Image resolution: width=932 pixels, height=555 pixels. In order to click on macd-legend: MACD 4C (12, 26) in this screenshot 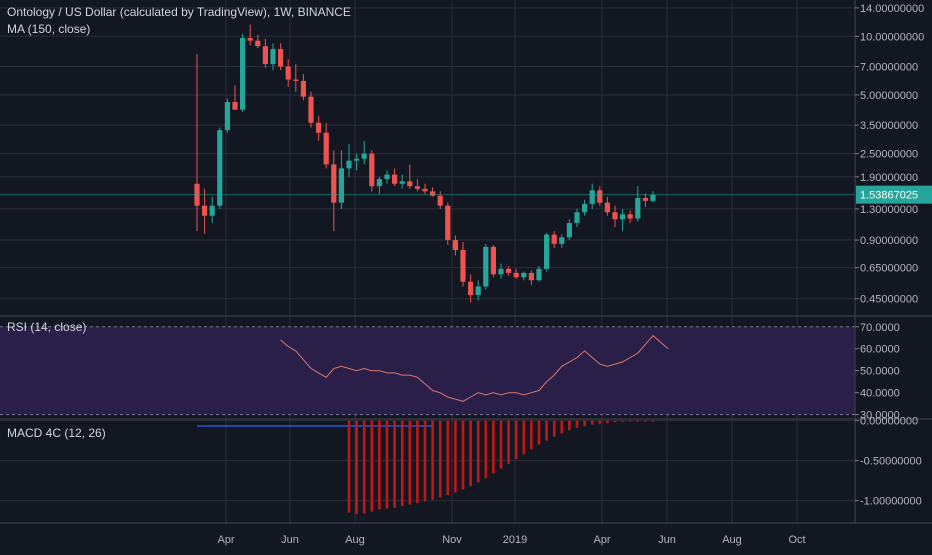, I will do `click(56, 433)`.